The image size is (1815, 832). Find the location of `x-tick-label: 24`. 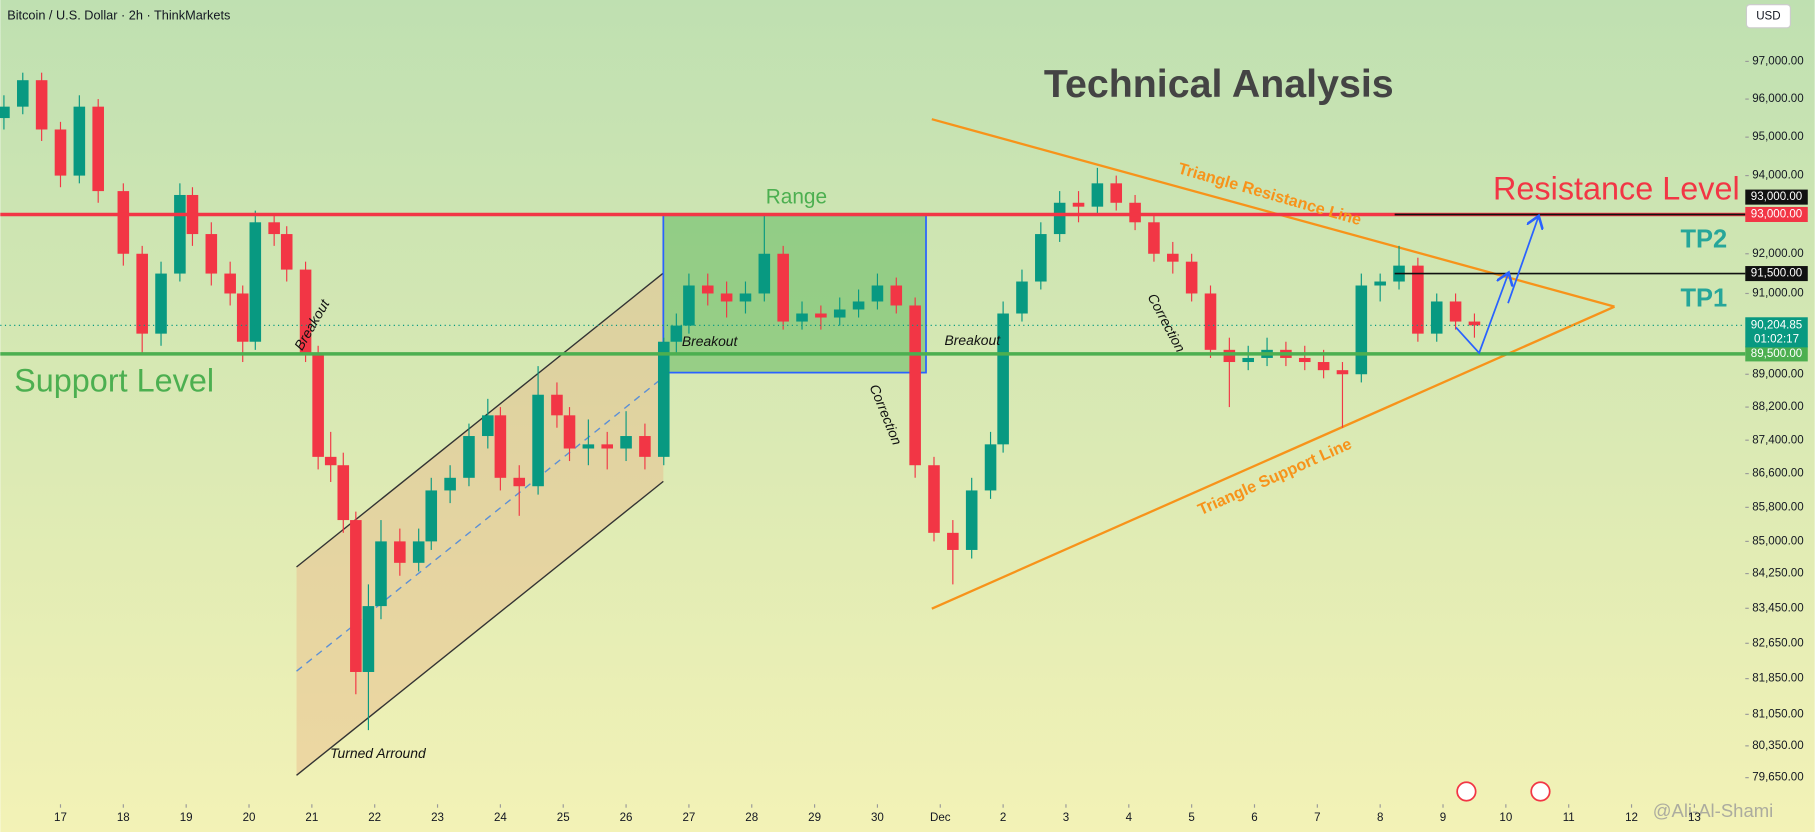

x-tick-label: 24 is located at coordinates (500, 818).